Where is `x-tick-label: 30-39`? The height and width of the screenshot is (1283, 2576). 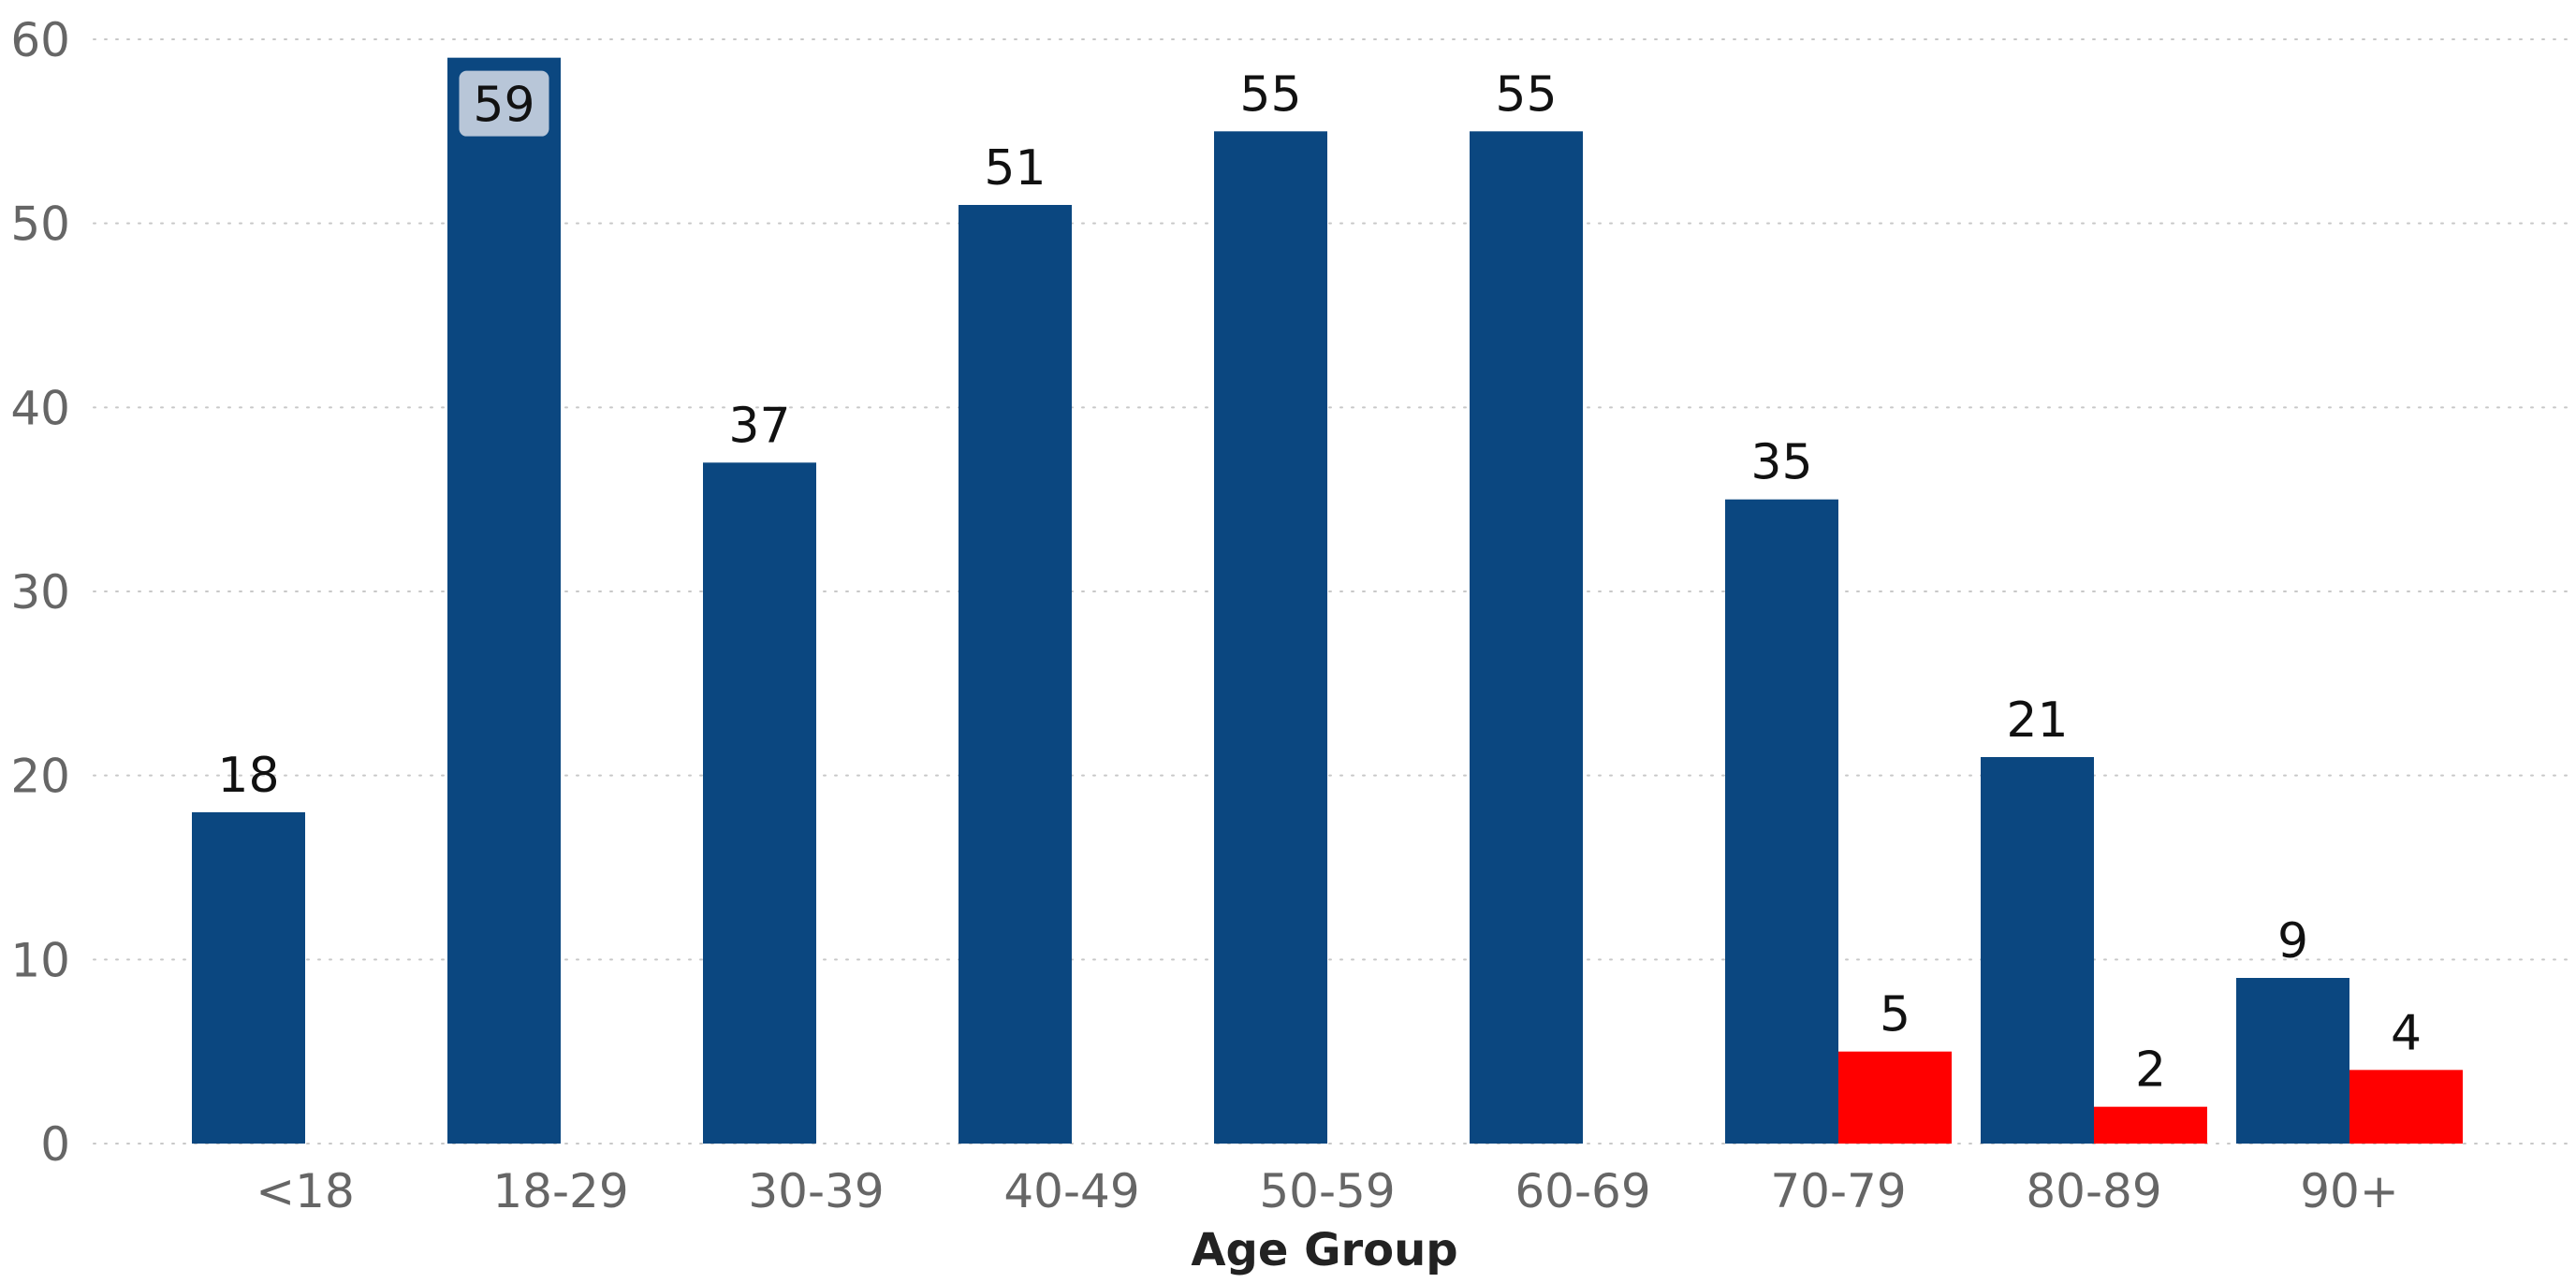
x-tick-label: 30-39 is located at coordinates (816, 1191).